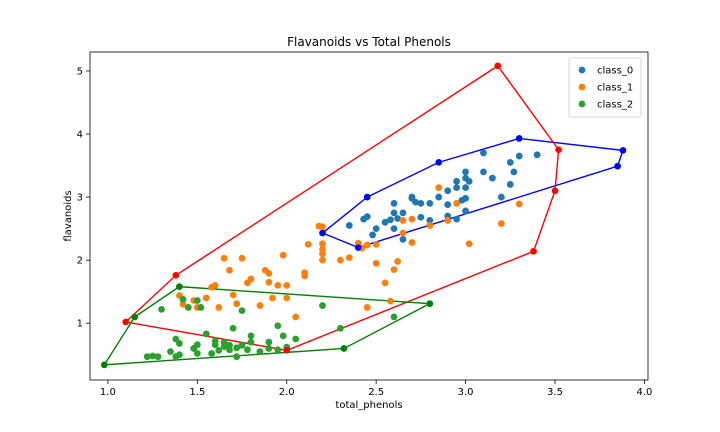  Describe the element at coordinates (197, 392) in the screenshot. I see `x-tick-label: 1.5` at that location.